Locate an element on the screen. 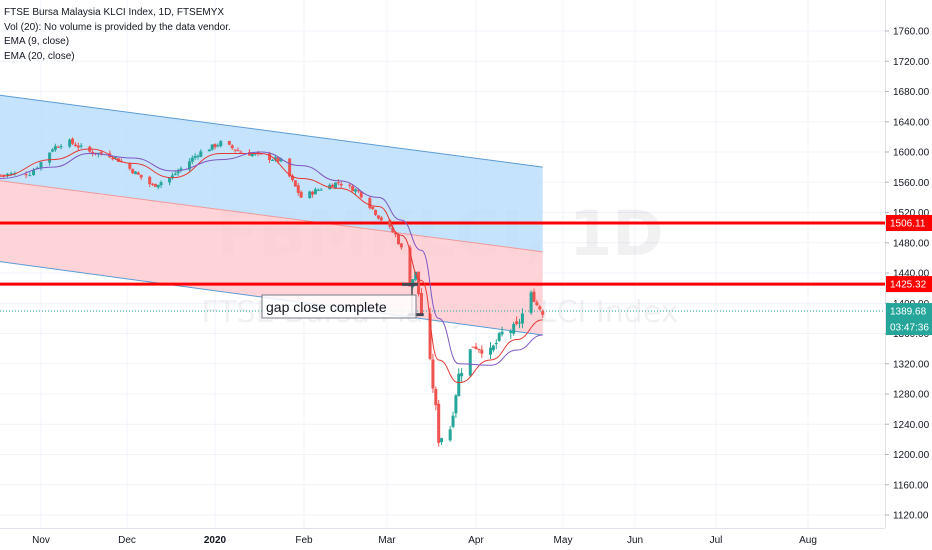  legend-ema20: EMA (20, close) is located at coordinates (39, 56).